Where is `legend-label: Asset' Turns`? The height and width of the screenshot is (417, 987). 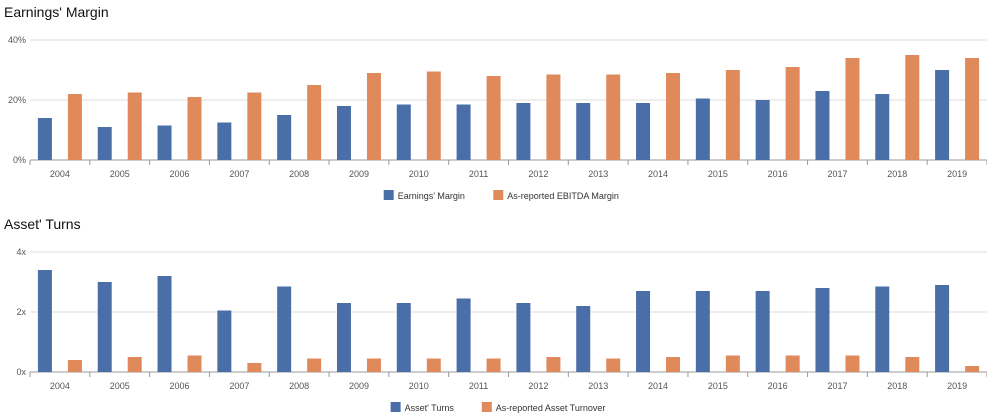 legend-label: Asset' Turns is located at coordinates (430, 408).